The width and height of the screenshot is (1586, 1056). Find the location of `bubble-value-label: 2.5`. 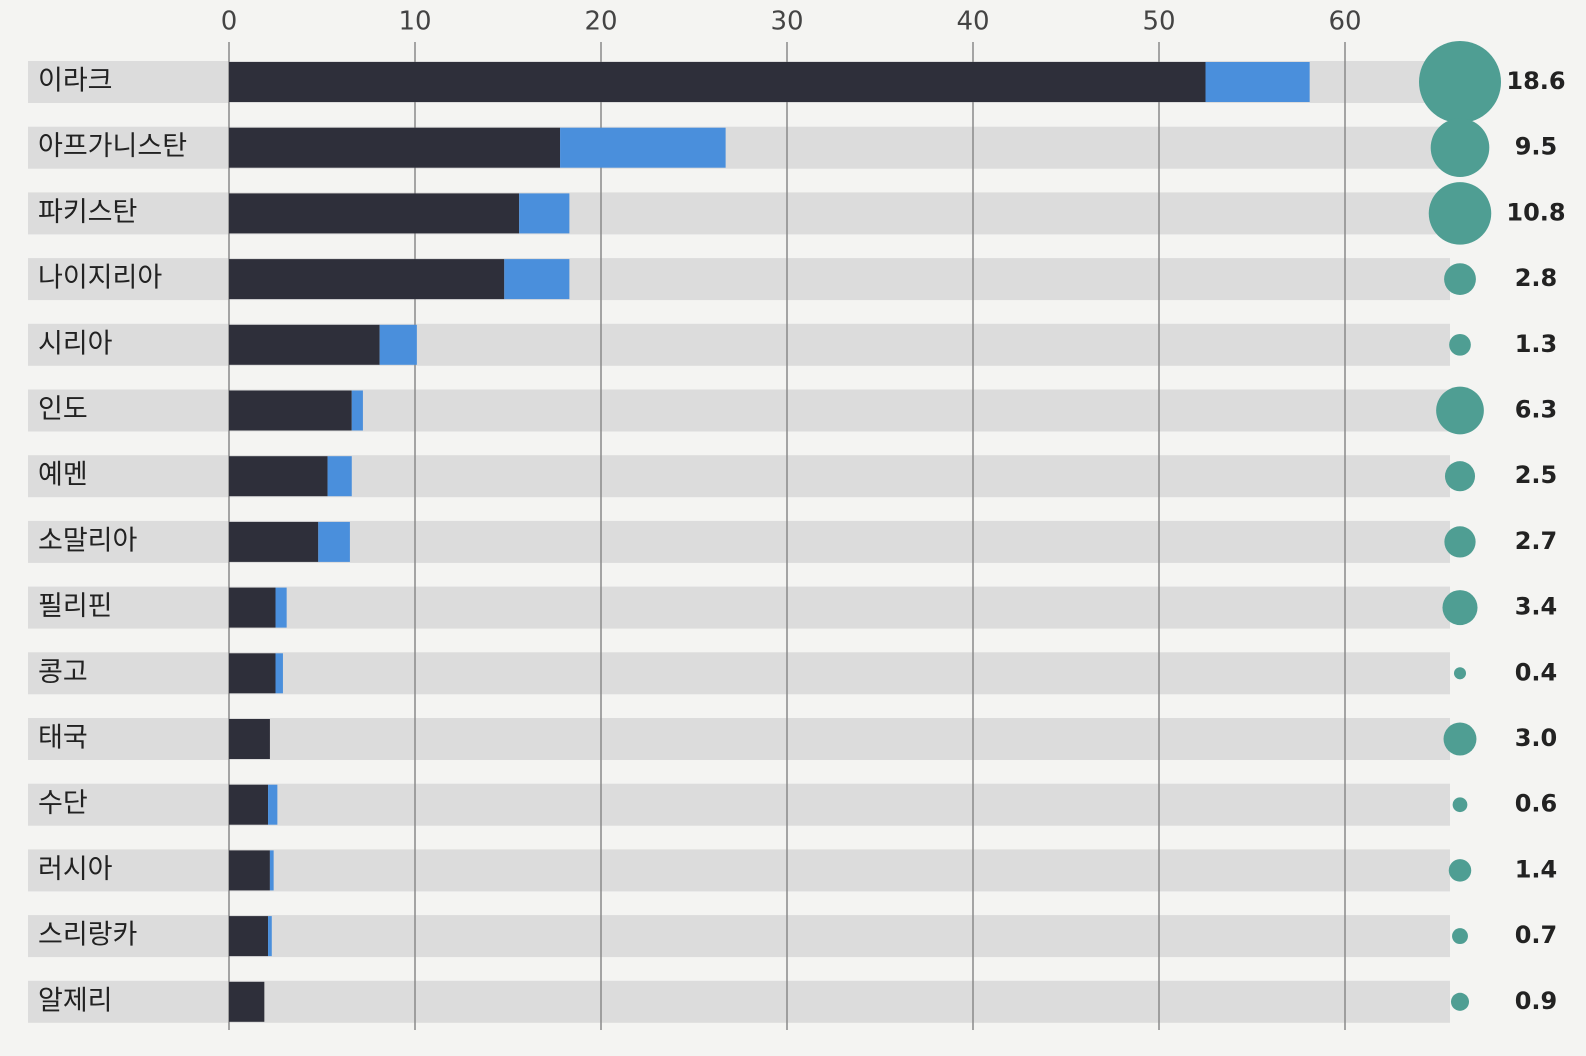

bubble-value-label: 2.5 is located at coordinates (1536, 475).